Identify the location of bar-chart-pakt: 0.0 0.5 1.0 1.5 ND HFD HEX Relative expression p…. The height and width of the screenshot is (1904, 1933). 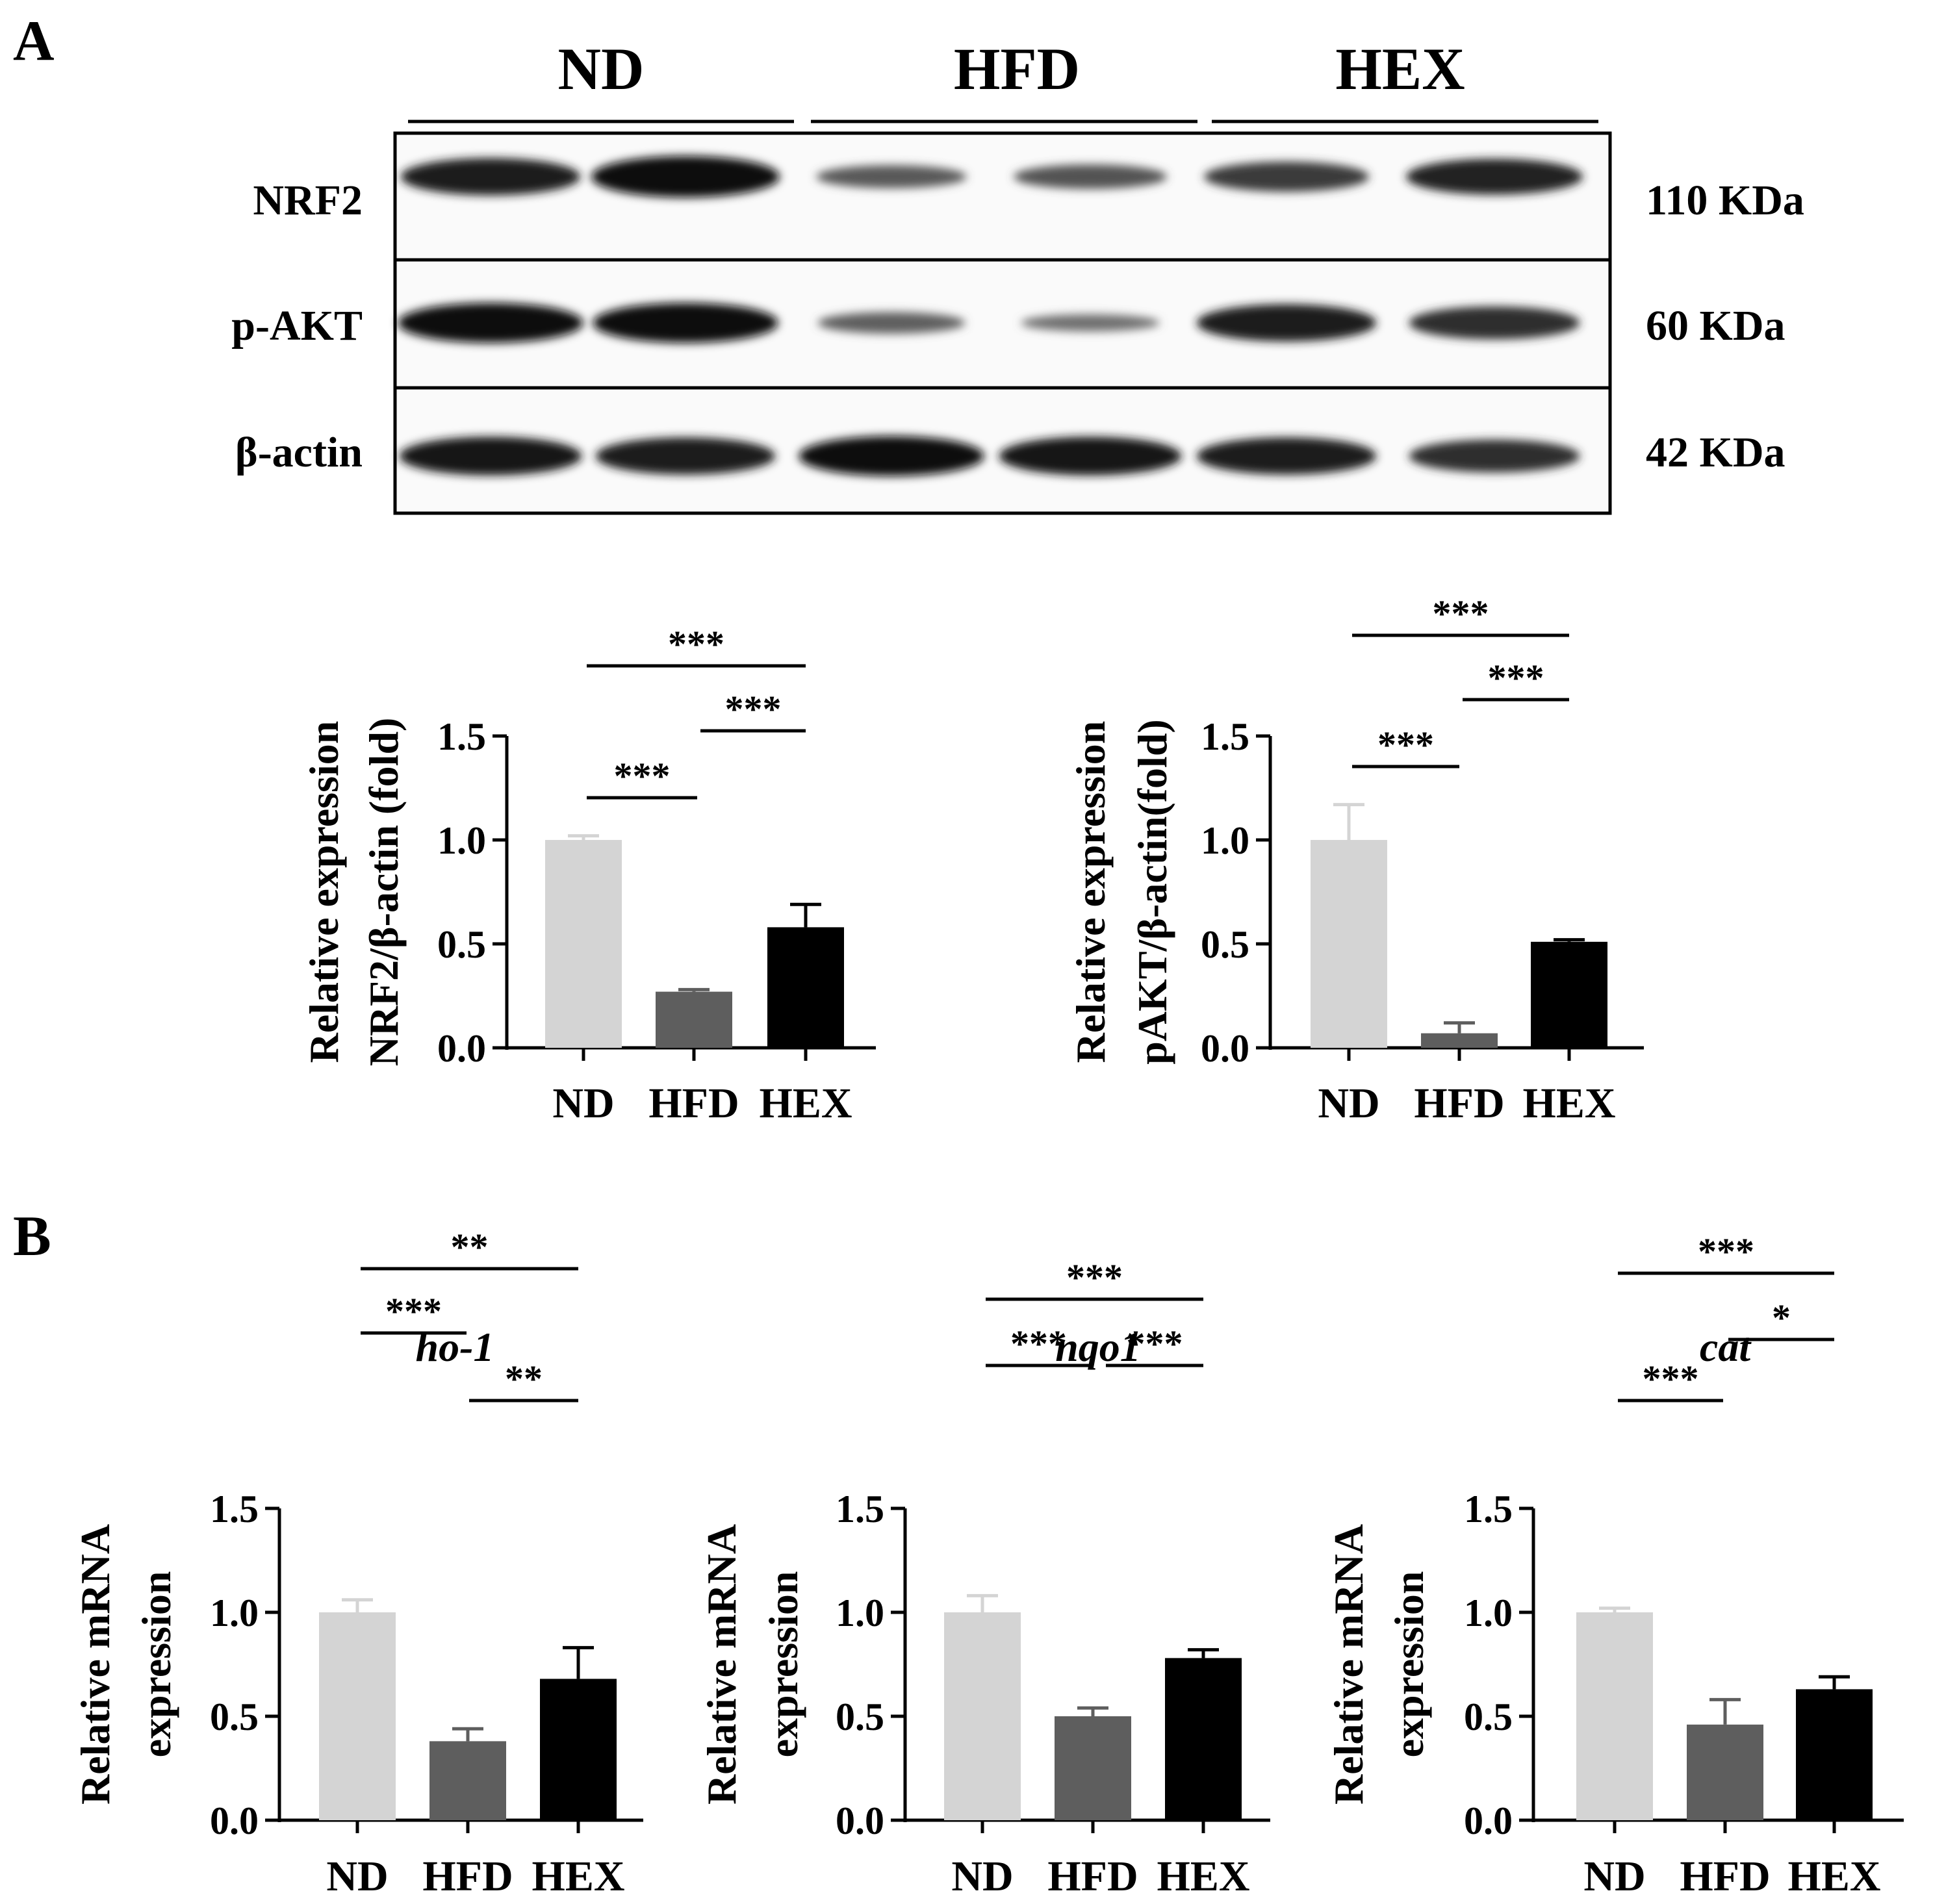
(1356, 860).